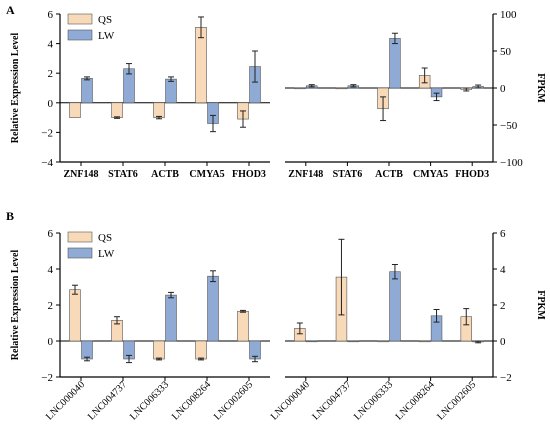  Describe the element at coordinates (503, 234) in the screenshot. I see `right-y-tick-label: 6` at that location.